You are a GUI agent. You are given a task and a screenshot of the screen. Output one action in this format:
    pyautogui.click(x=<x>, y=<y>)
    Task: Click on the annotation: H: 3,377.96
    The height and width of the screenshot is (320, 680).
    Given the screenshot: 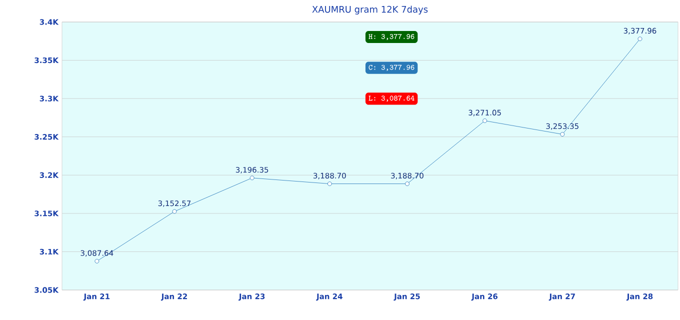 What is the action you would take?
    pyautogui.click(x=391, y=37)
    